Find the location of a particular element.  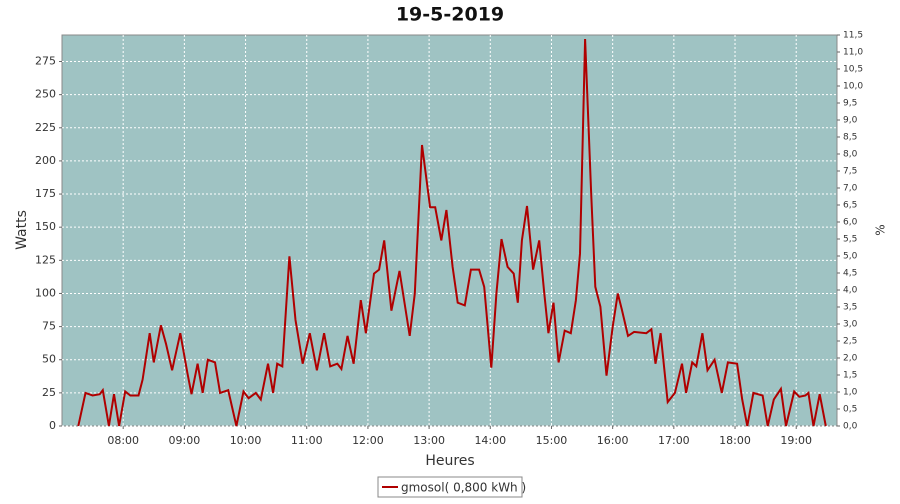

y2-tick-label: 7,0 is located at coordinates (850, 189).